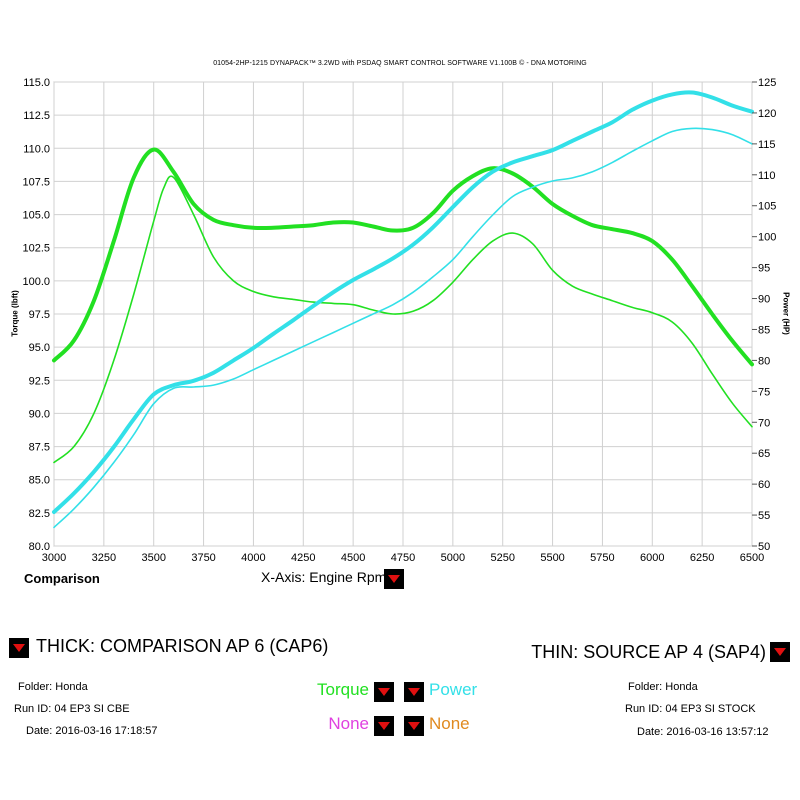 The width and height of the screenshot is (800, 800). I want to click on y-tick-label-torque: 82.5, so click(39, 514).